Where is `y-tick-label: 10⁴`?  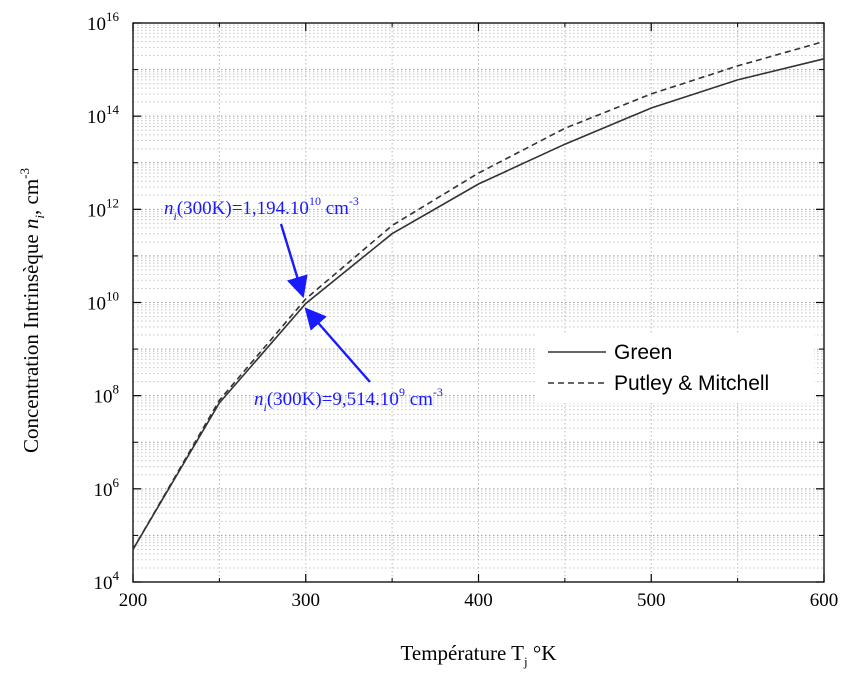 y-tick-label: 10⁴ is located at coordinates (107, 581).